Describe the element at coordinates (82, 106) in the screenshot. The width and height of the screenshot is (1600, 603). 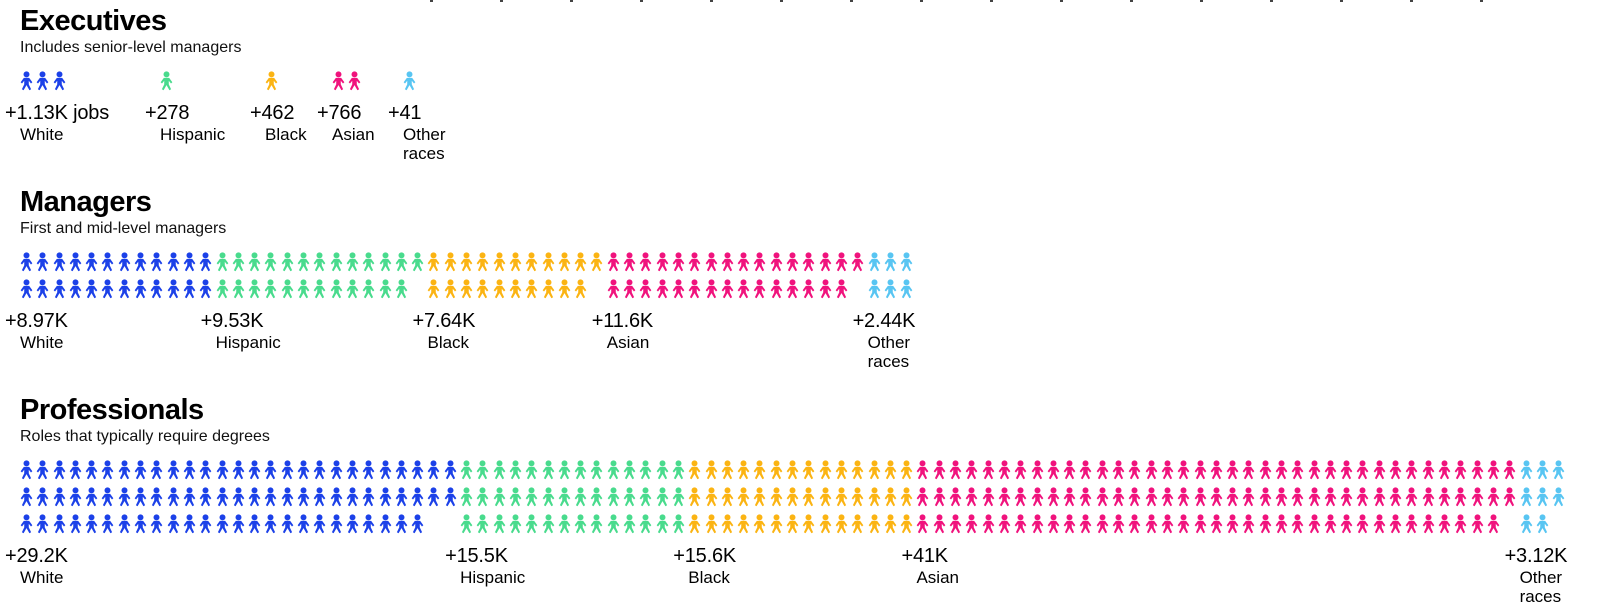
I see `race-group-white: +1.13K jobs White` at that location.